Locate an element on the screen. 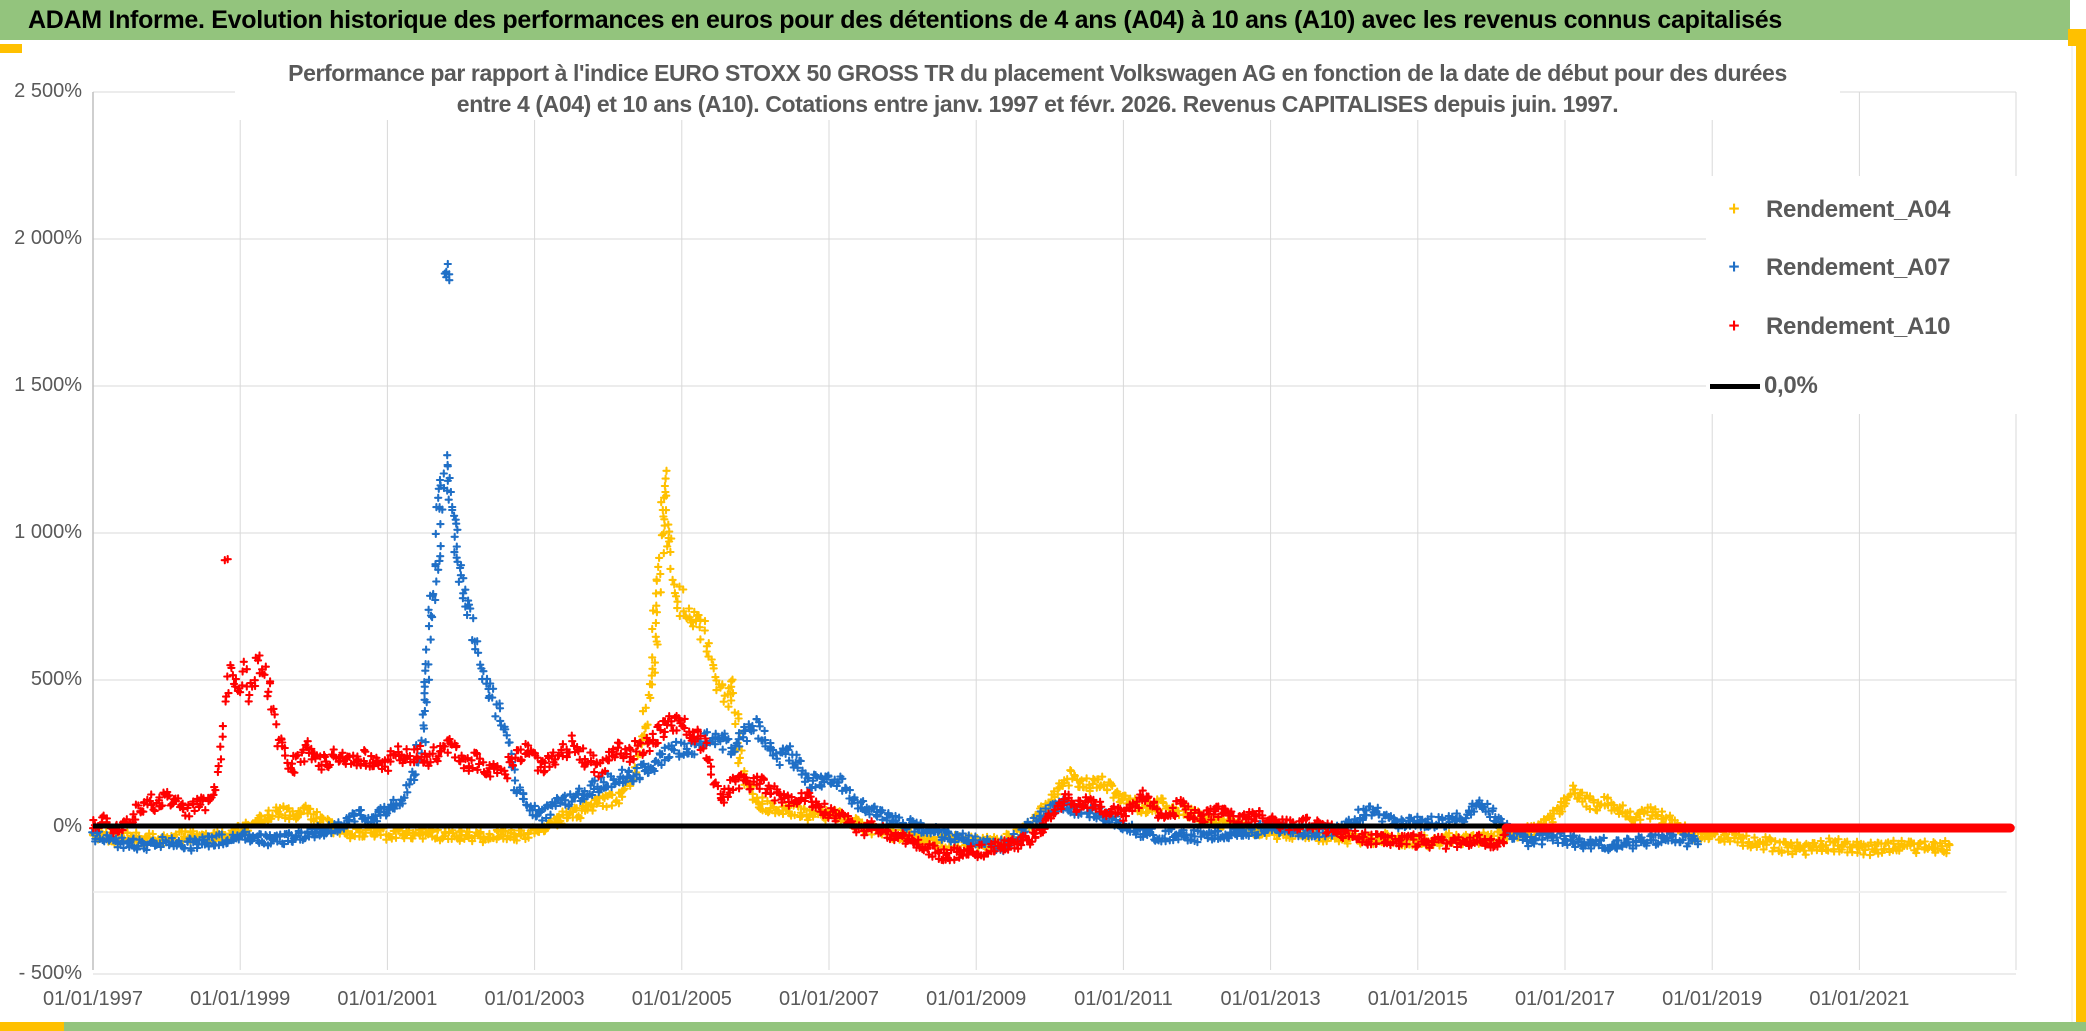  legend-label: Rendement_A07 is located at coordinates (1858, 267).